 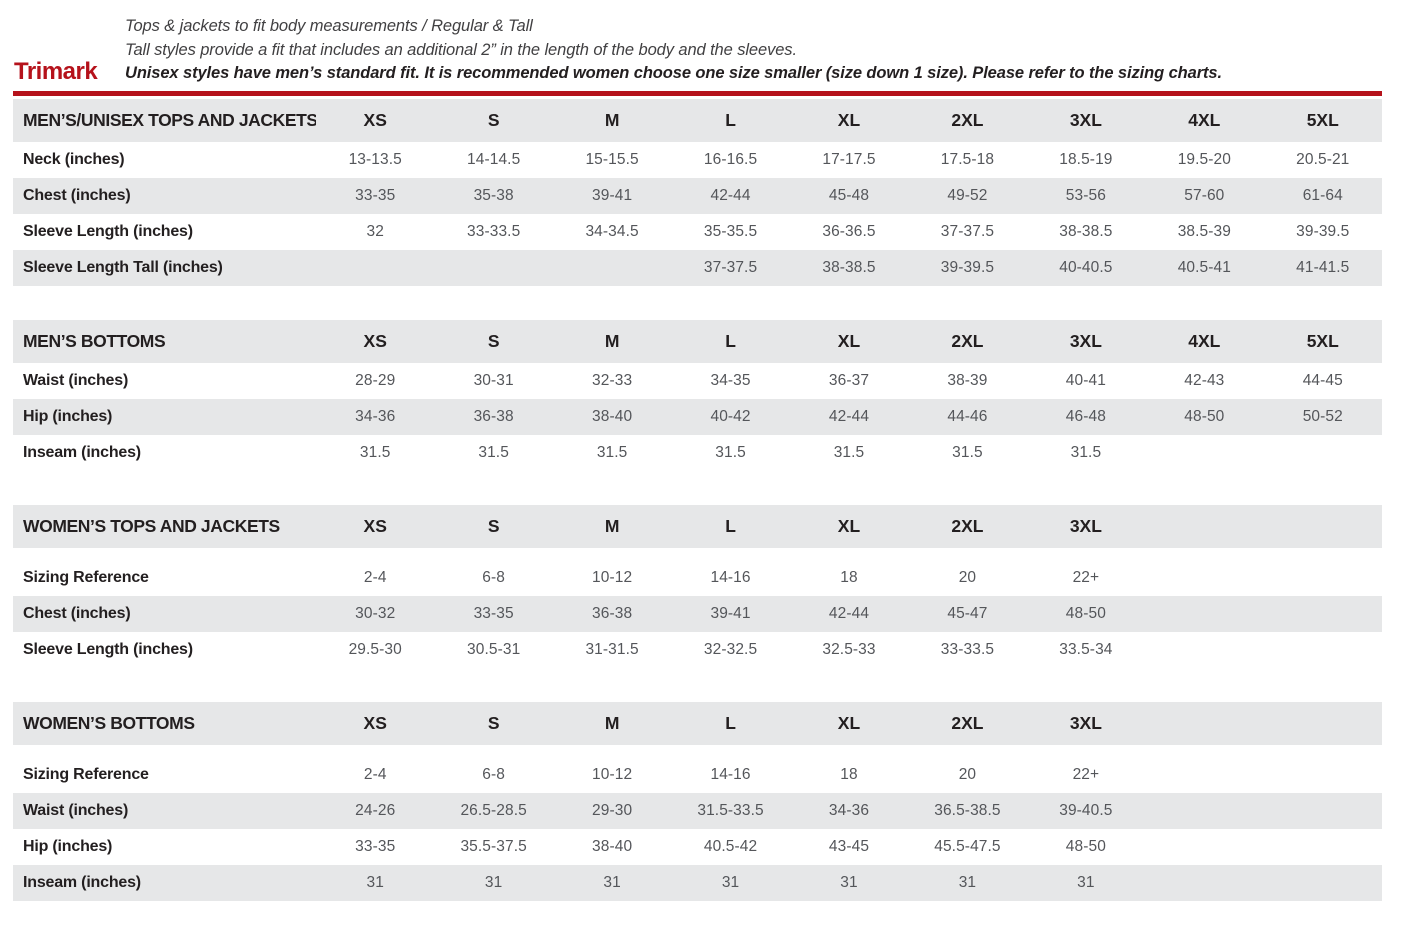 I want to click on cell-value: 30.5-31, so click(x=494, y=649).